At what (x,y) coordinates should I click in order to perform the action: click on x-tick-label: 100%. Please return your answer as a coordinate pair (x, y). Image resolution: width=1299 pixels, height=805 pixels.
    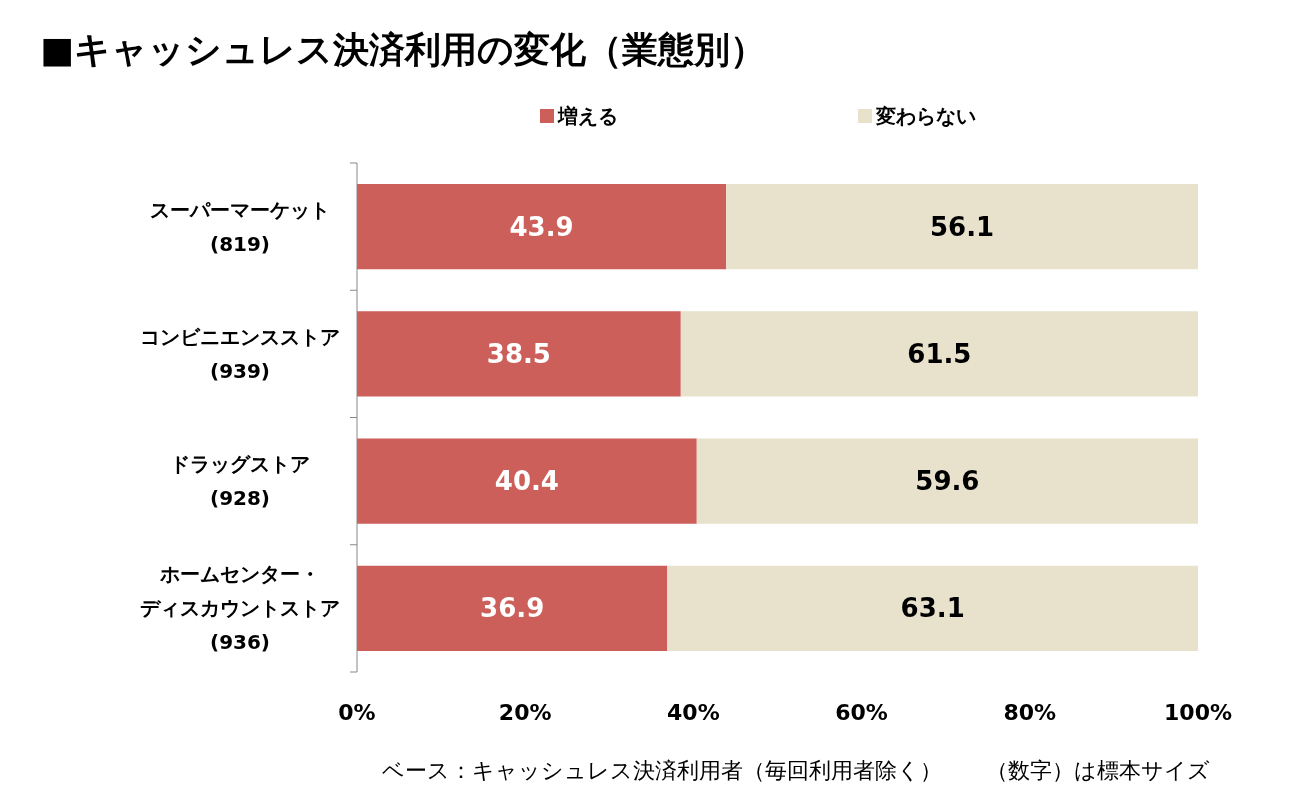
    Looking at the image, I should click on (1198, 712).